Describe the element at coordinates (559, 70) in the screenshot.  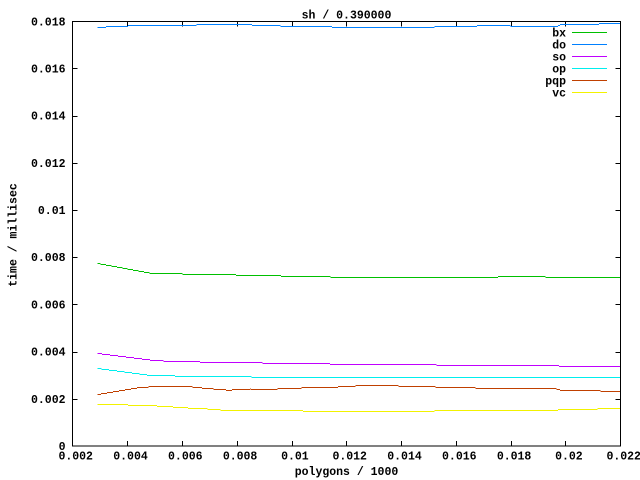
I see `svg-text: op` at that location.